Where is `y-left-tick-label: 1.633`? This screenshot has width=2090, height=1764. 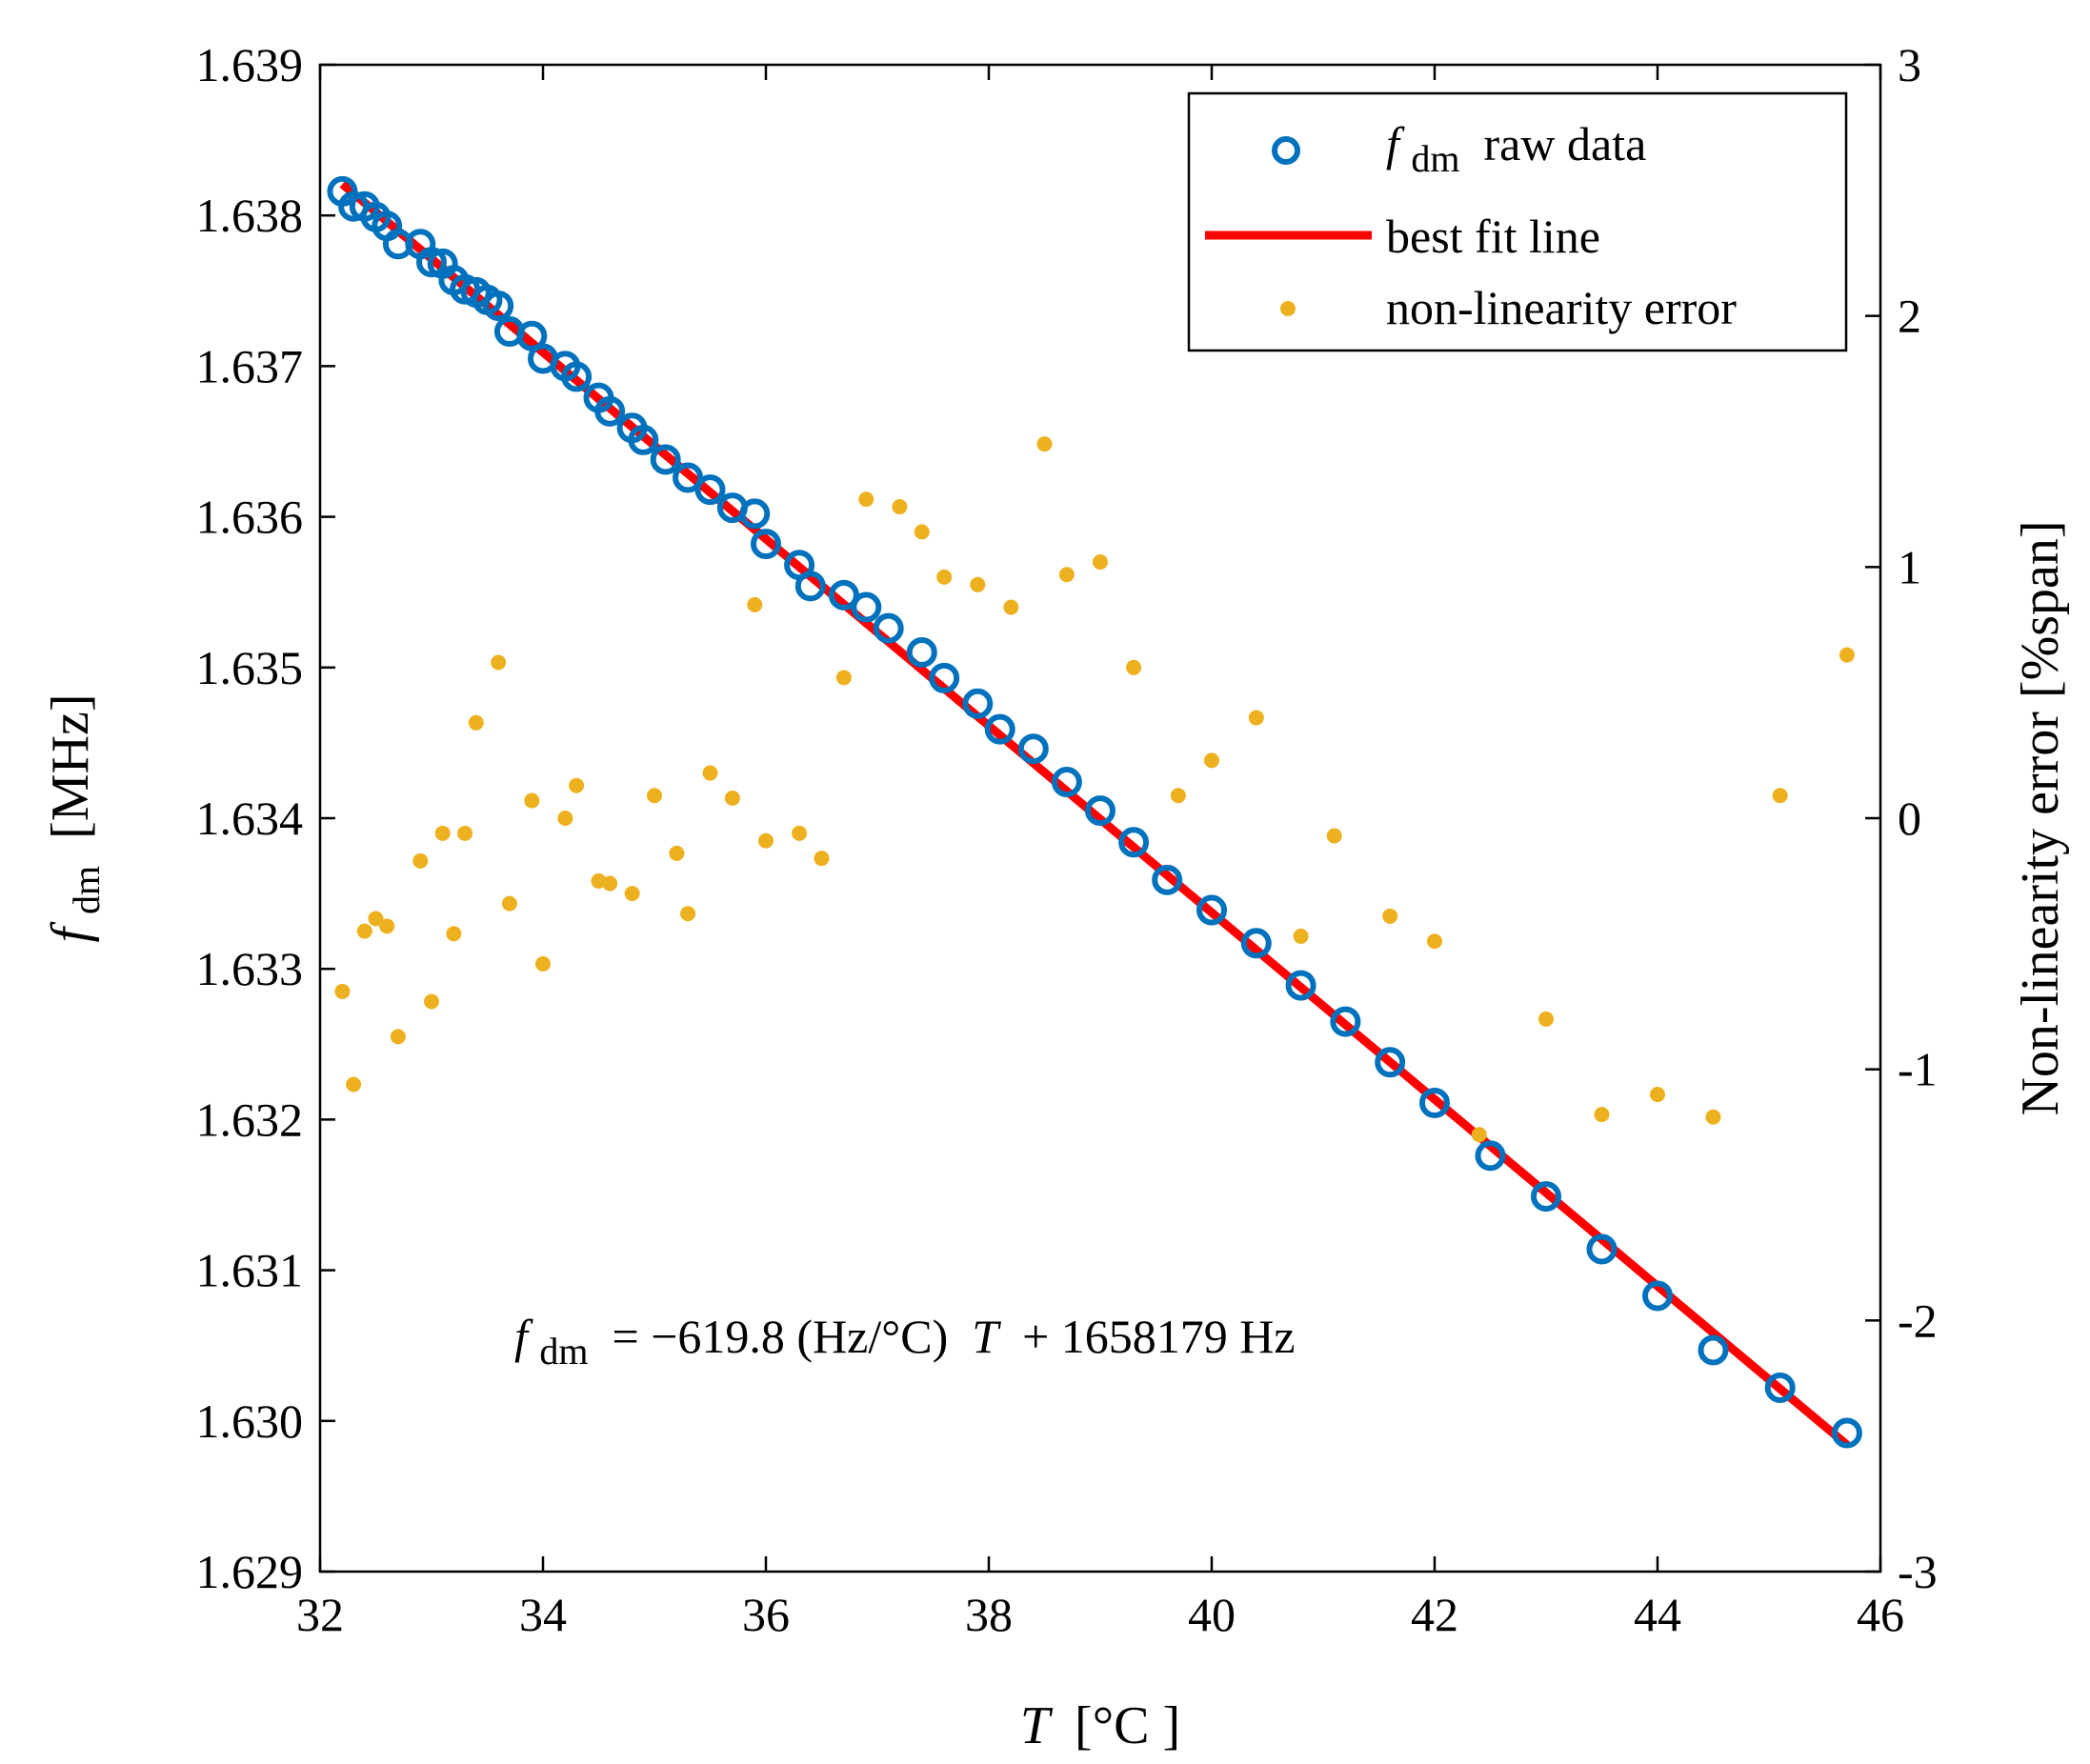 y-left-tick-label: 1.633 is located at coordinates (250, 968).